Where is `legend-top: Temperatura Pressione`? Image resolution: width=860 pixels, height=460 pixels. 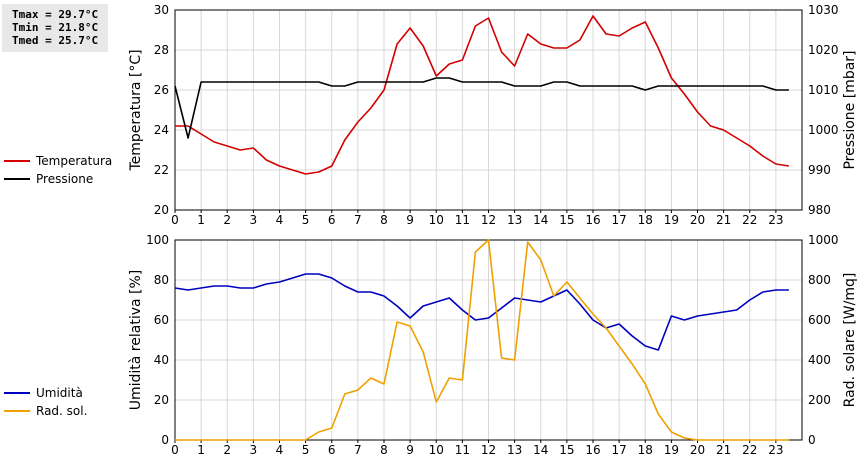
legend-top: Temperatura Pressione is located at coordinates (58, 170).